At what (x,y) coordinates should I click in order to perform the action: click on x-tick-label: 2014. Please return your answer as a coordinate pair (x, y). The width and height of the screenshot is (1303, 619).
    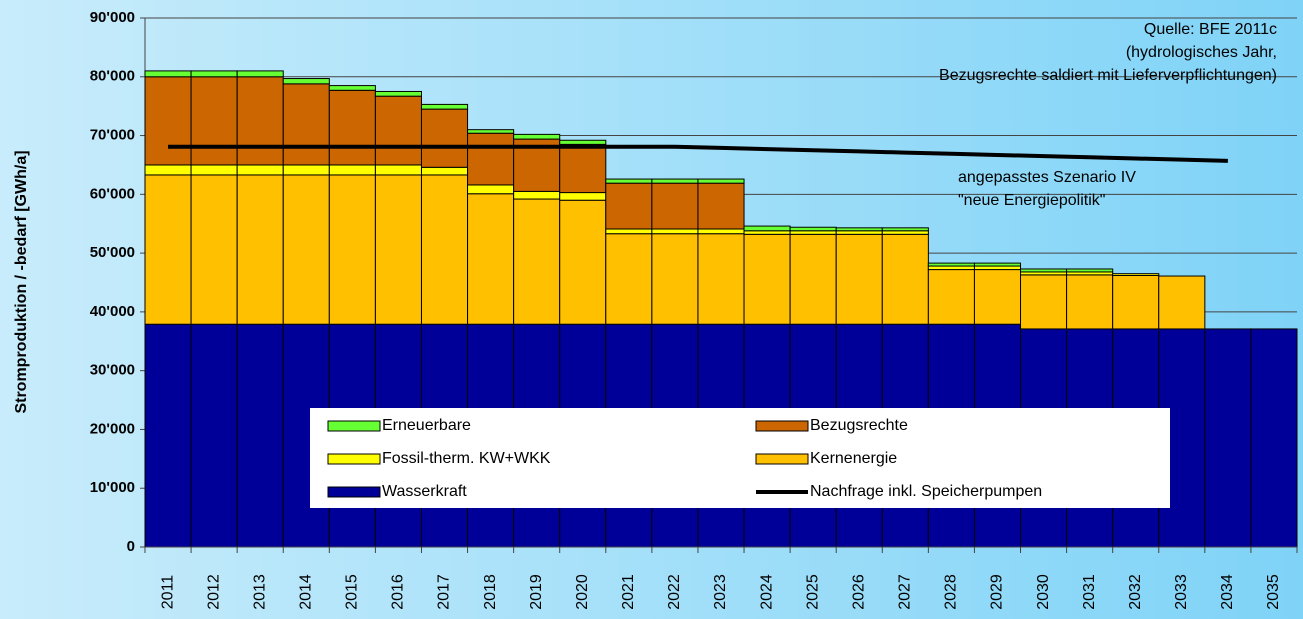
    Looking at the image, I should click on (305, 592).